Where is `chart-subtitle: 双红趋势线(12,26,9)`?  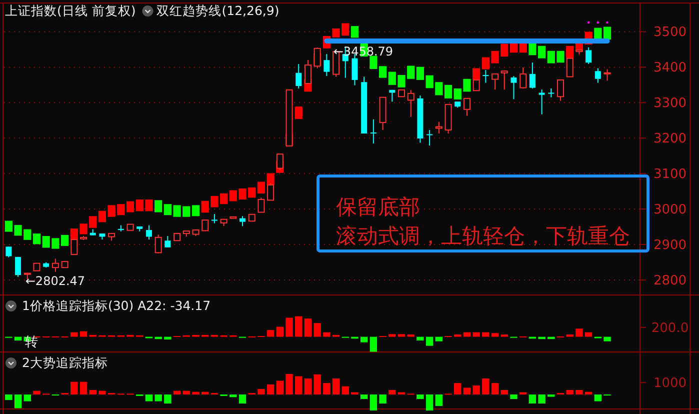 chart-subtitle: 双红趋势线(12,26,9) is located at coordinates (218, 10).